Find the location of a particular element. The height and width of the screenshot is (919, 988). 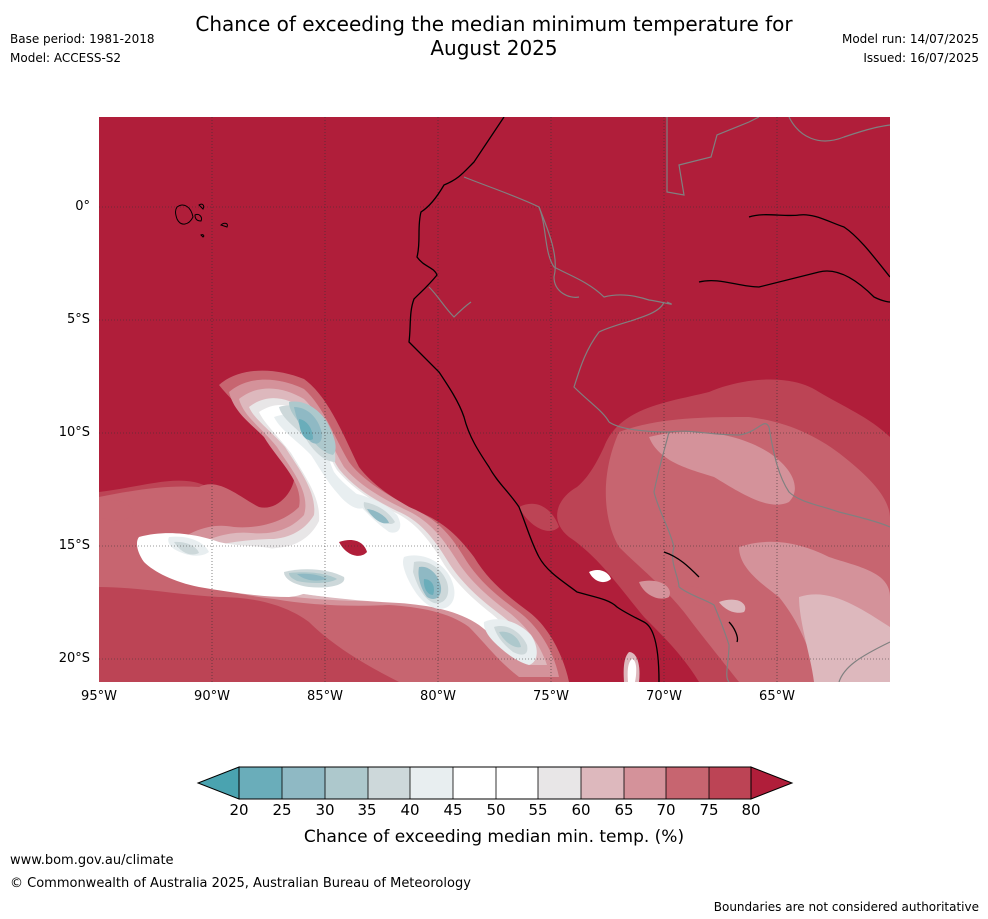

colorbar is located at coordinates (495, 783).